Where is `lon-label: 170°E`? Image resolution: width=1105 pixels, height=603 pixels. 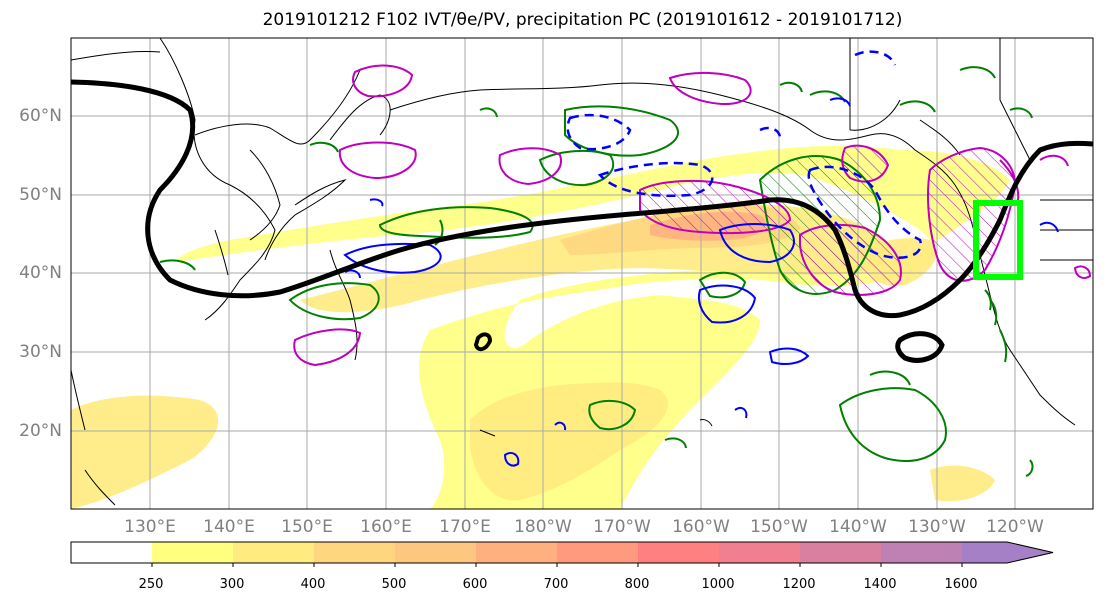
lon-label: 170°E is located at coordinates (465, 527).